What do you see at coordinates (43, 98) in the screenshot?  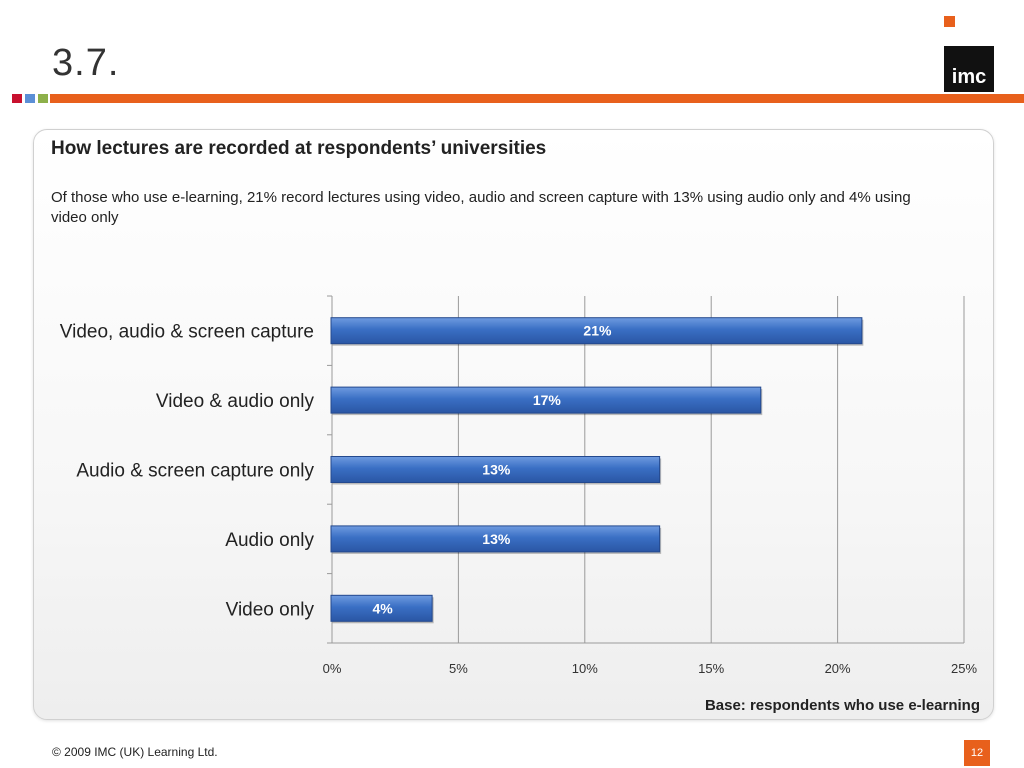 I see `accent-square-green` at bounding box center [43, 98].